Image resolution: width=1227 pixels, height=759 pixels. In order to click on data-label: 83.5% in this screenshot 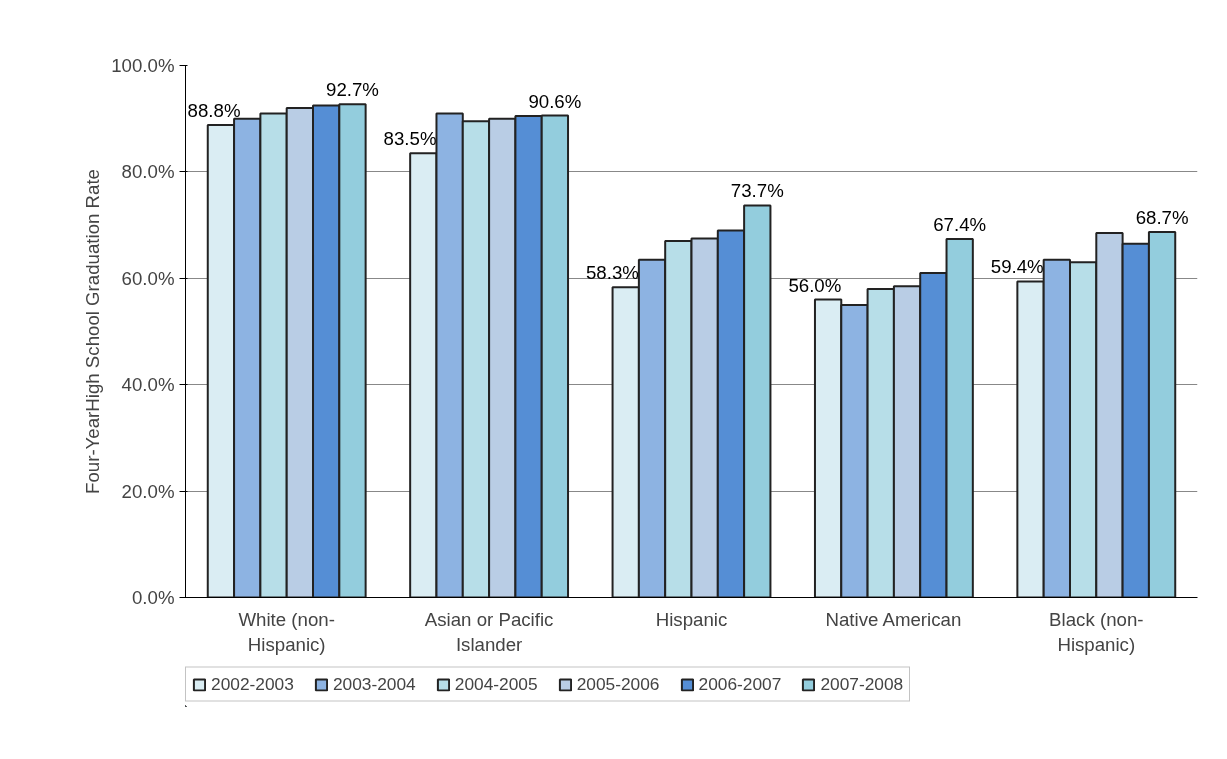, I will do `click(410, 139)`.